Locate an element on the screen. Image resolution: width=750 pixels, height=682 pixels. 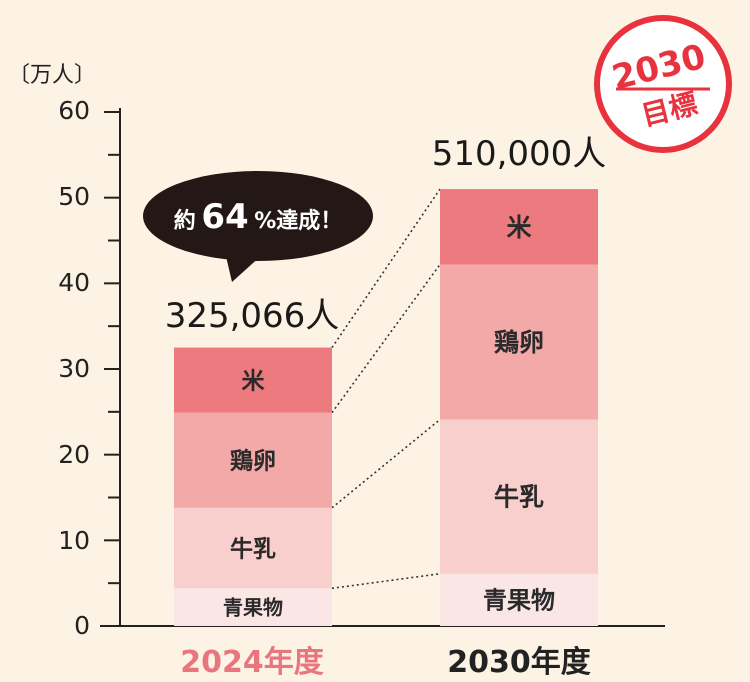
y-axis-ticks is located at coordinates (112, 369).